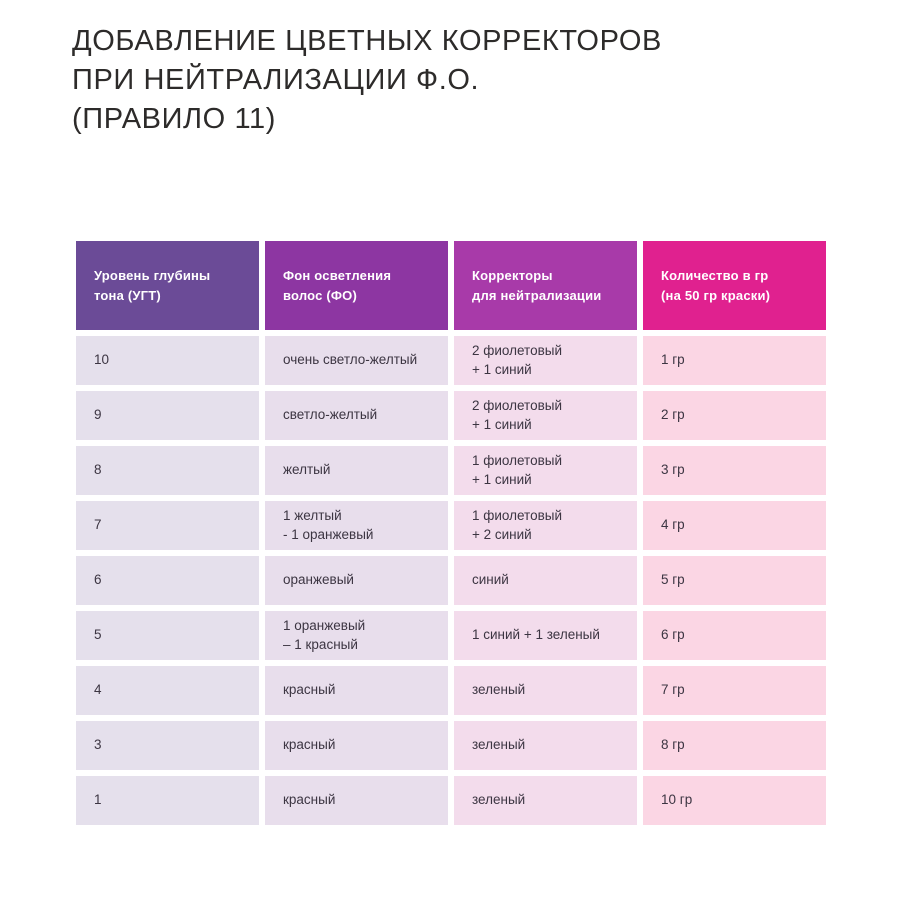 The width and height of the screenshot is (900, 900). I want to click on cell-ugt: 9, so click(167, 415).